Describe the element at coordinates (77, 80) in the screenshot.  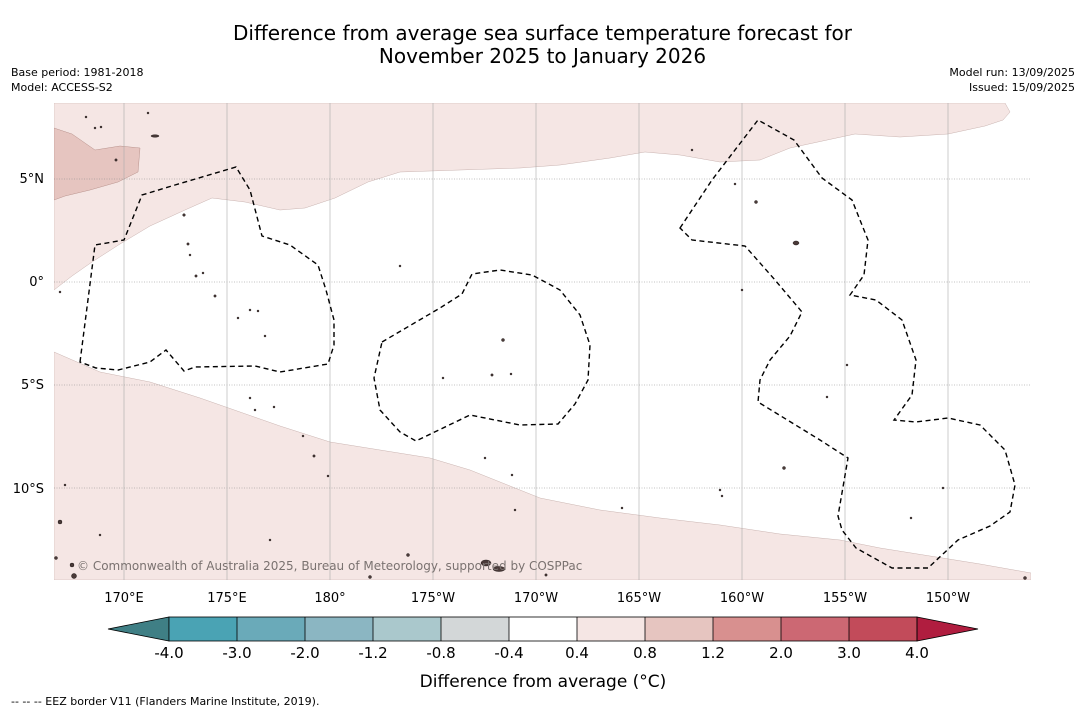
I see `meta-left: Base period: 1981-2018 Model: ACCESS-S2` at that location.